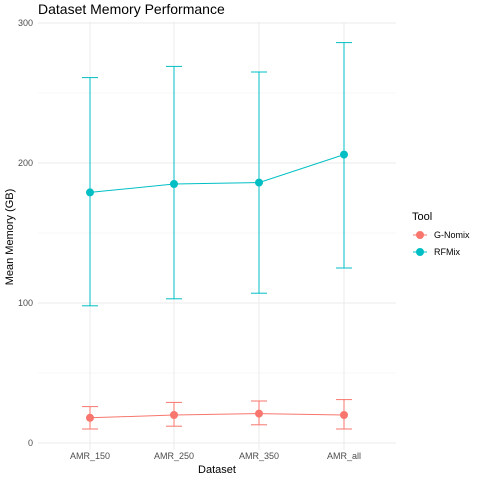  I want to click on x-tick-label: AMR_150, so click(90, 456).